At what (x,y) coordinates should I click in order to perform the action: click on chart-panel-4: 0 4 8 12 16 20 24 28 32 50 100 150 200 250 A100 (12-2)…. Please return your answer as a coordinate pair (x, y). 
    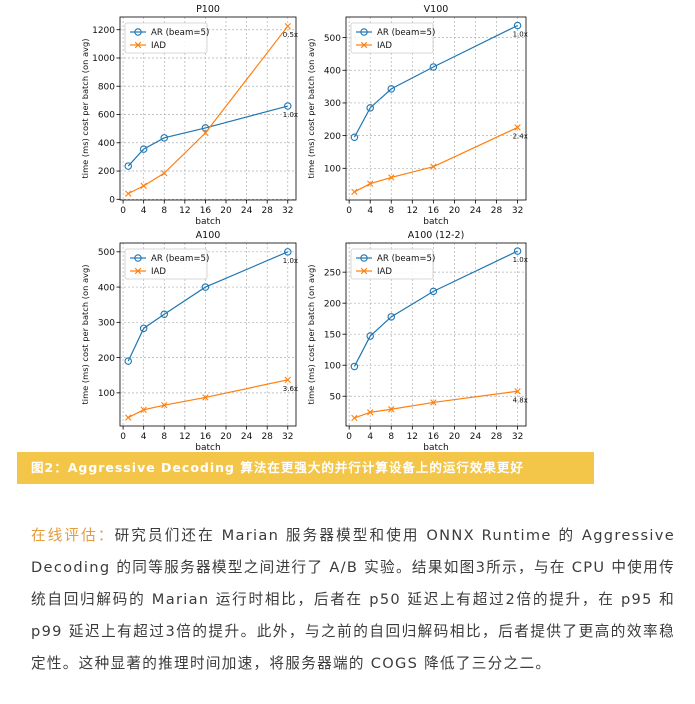
    Looking at the image, I should click on (417, 340).